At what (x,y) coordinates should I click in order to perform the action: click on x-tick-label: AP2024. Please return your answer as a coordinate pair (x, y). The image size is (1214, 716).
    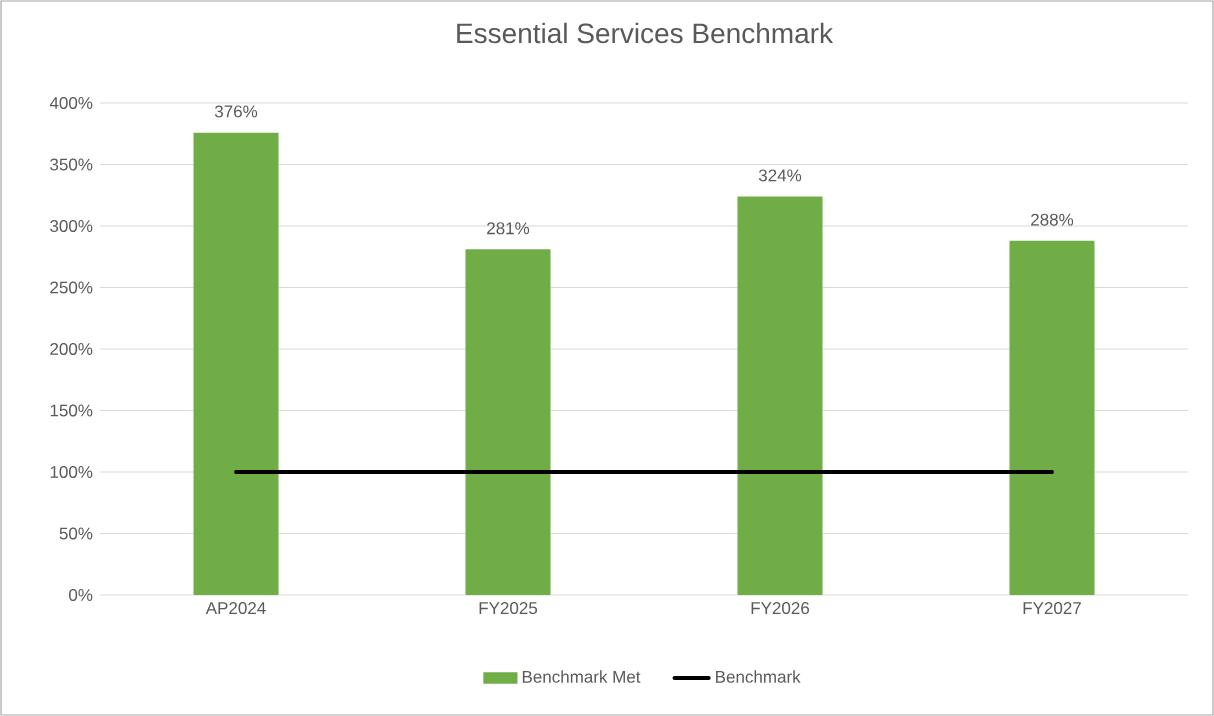
    Looking at the image, I should click on (235, 608).